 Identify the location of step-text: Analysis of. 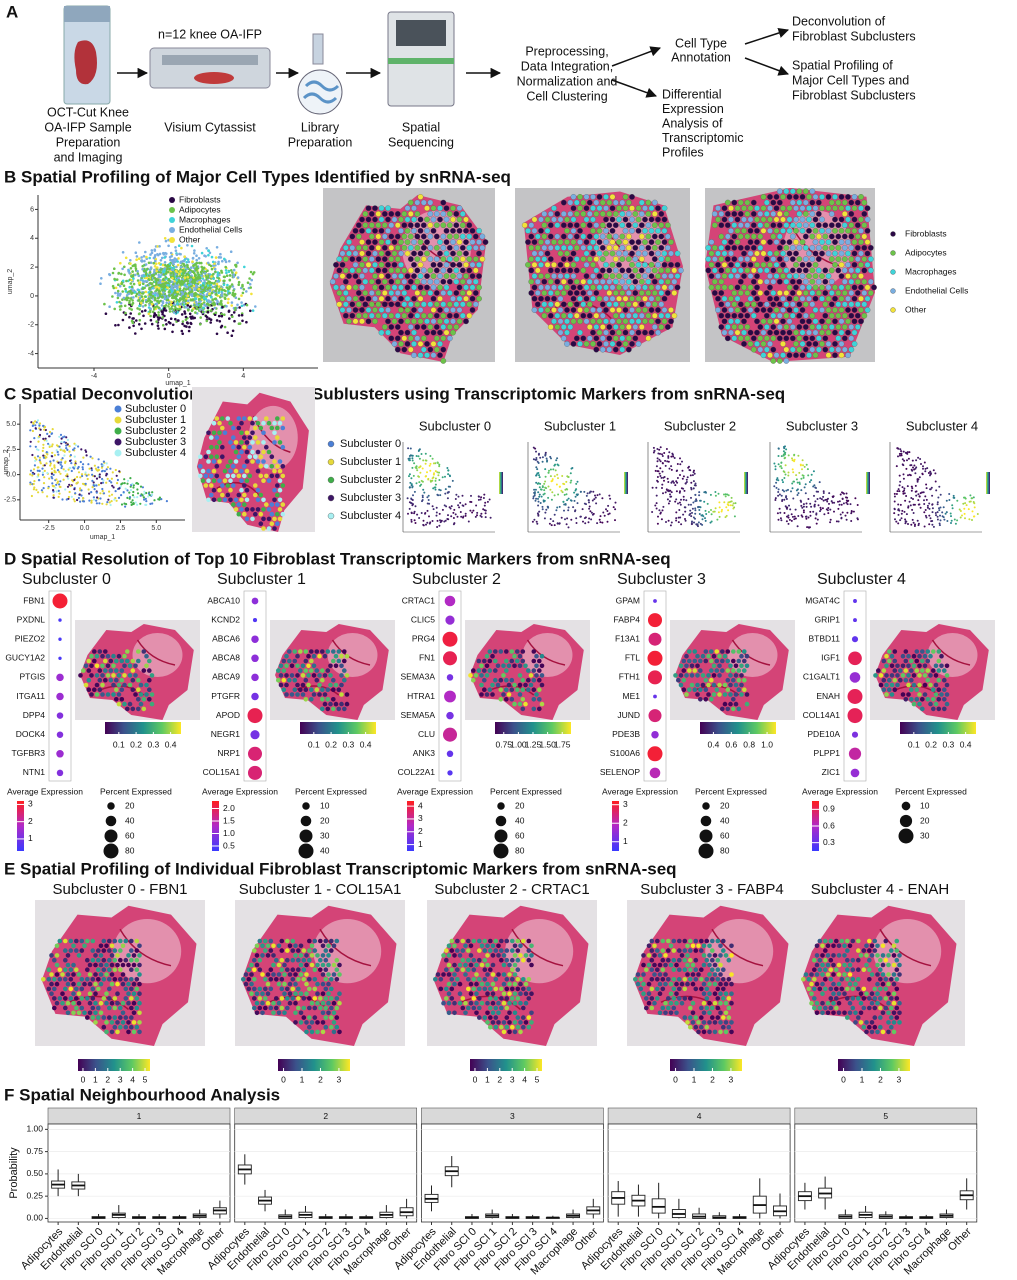
(692, 123).